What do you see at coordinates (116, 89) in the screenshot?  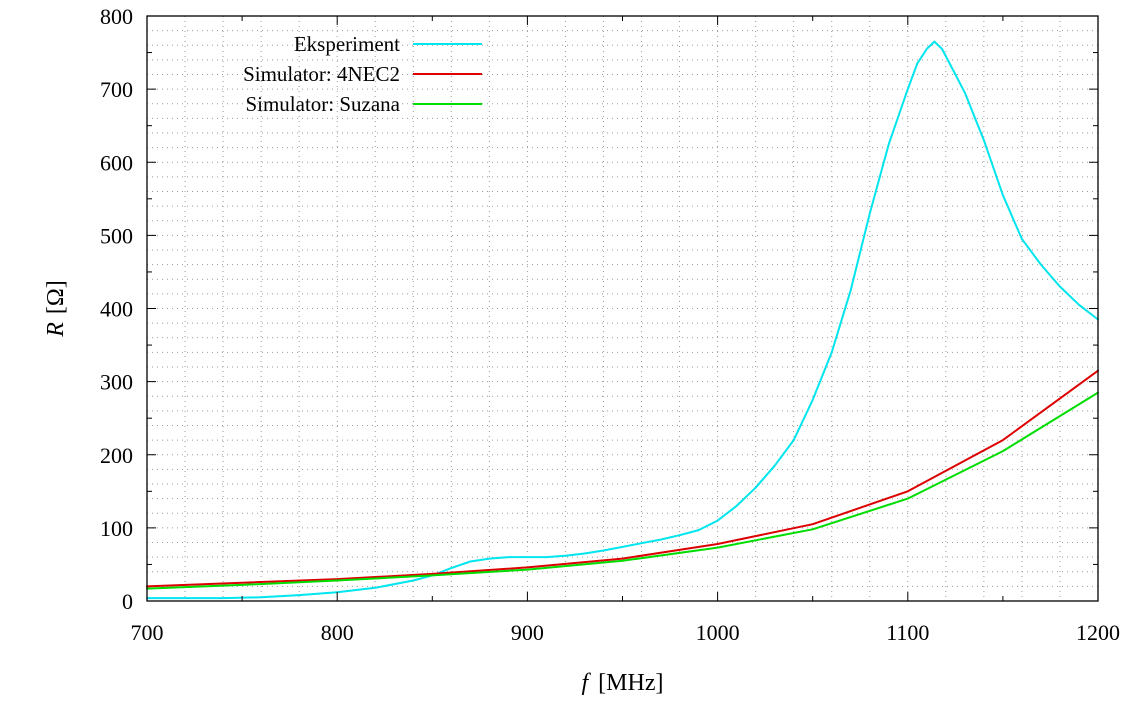 I see `y-tick-label: 700` at bounding box center [116, 89].